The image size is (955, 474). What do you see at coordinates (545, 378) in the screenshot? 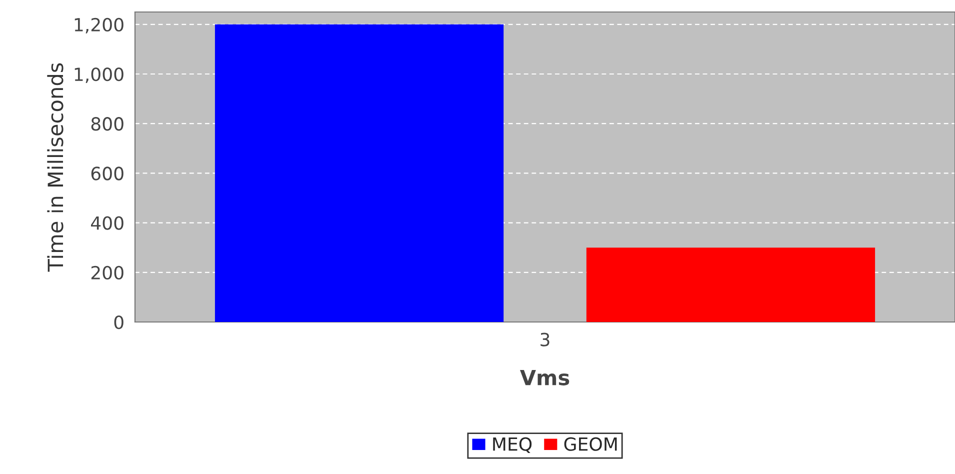
I see `x-axis-title: Vms` at bounding box center [545, 378].